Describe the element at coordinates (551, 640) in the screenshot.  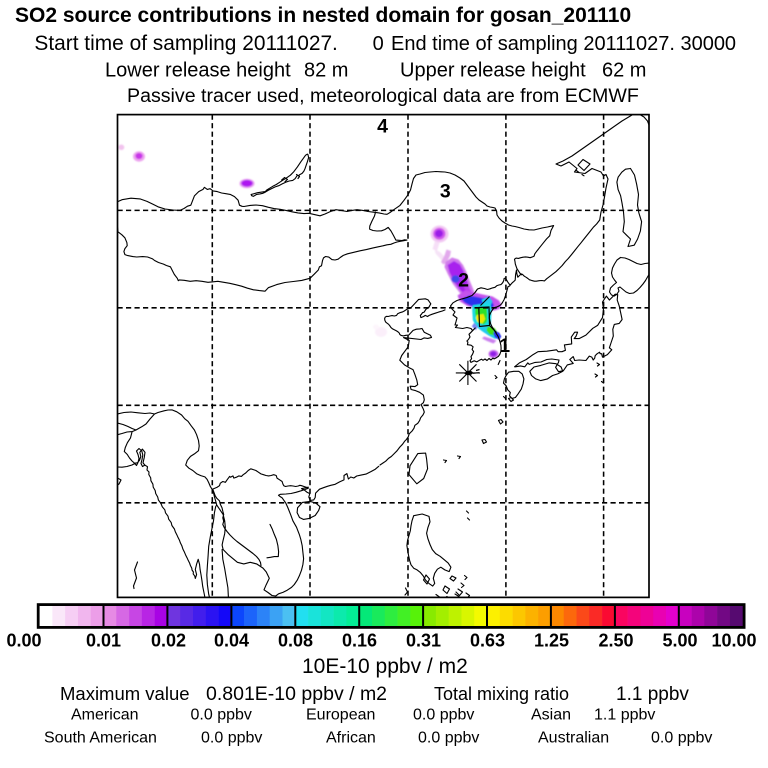
I see `svg-text: 1.25` at that location.